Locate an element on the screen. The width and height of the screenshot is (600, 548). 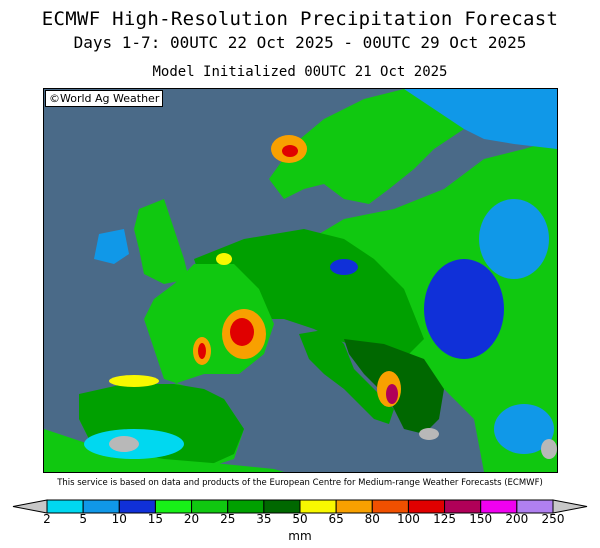
legend-unit: mm is located at coordinates (300, 536).